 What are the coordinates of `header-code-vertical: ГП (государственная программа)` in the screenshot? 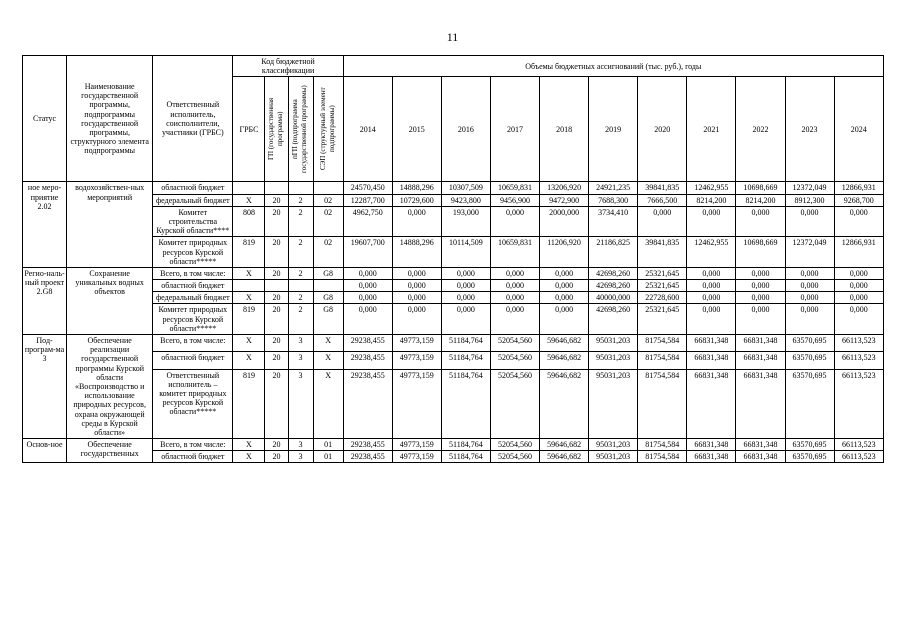 It's located at (276, 129).